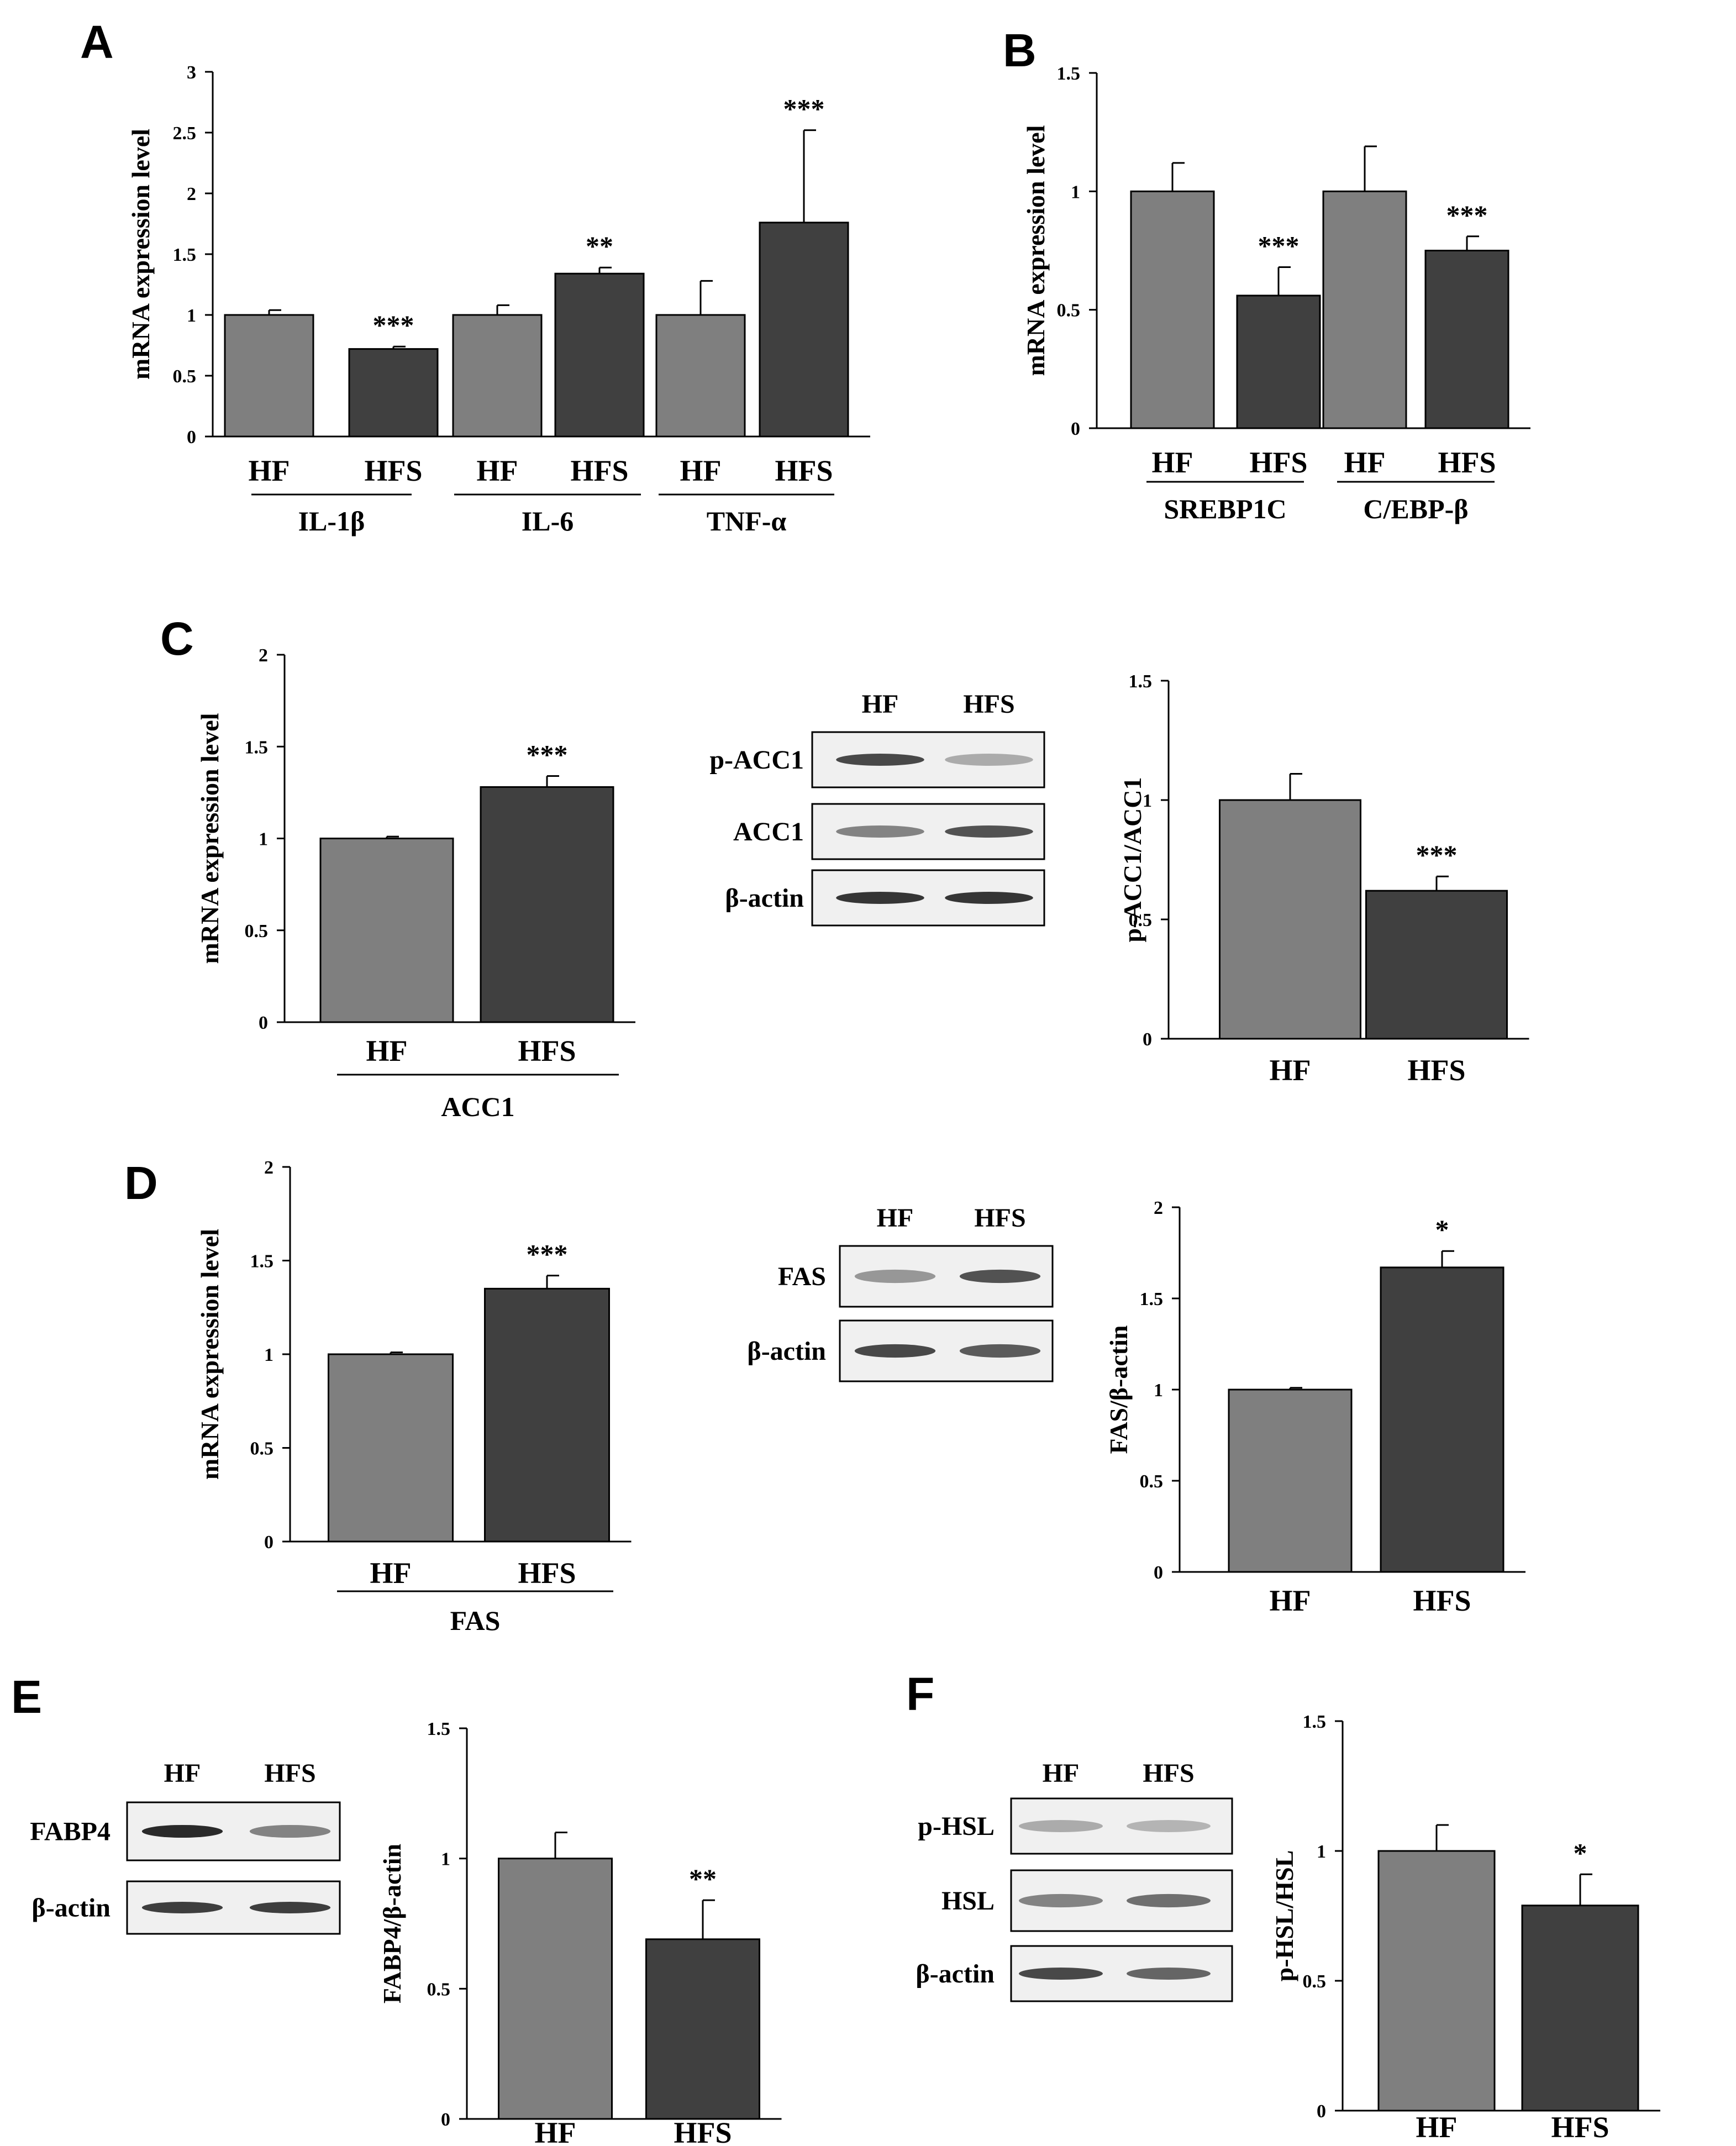  I want to click on blot-f: HF HFS p-HSL HSL β-actin, so click(1074, 1880).